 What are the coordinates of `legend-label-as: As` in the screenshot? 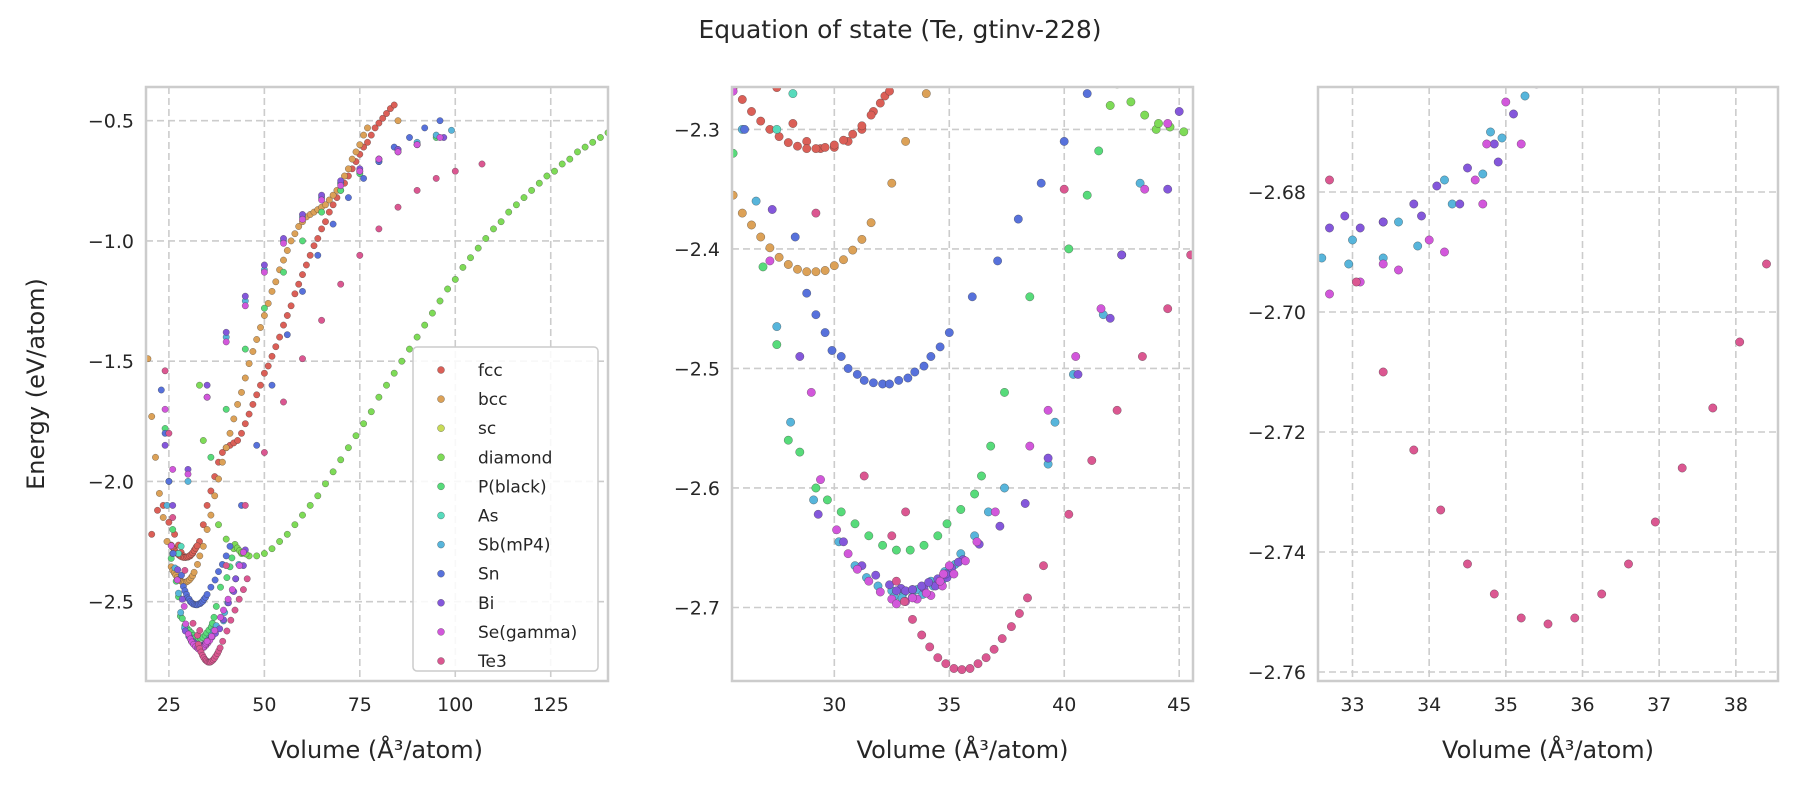 It's located at (488, 517).